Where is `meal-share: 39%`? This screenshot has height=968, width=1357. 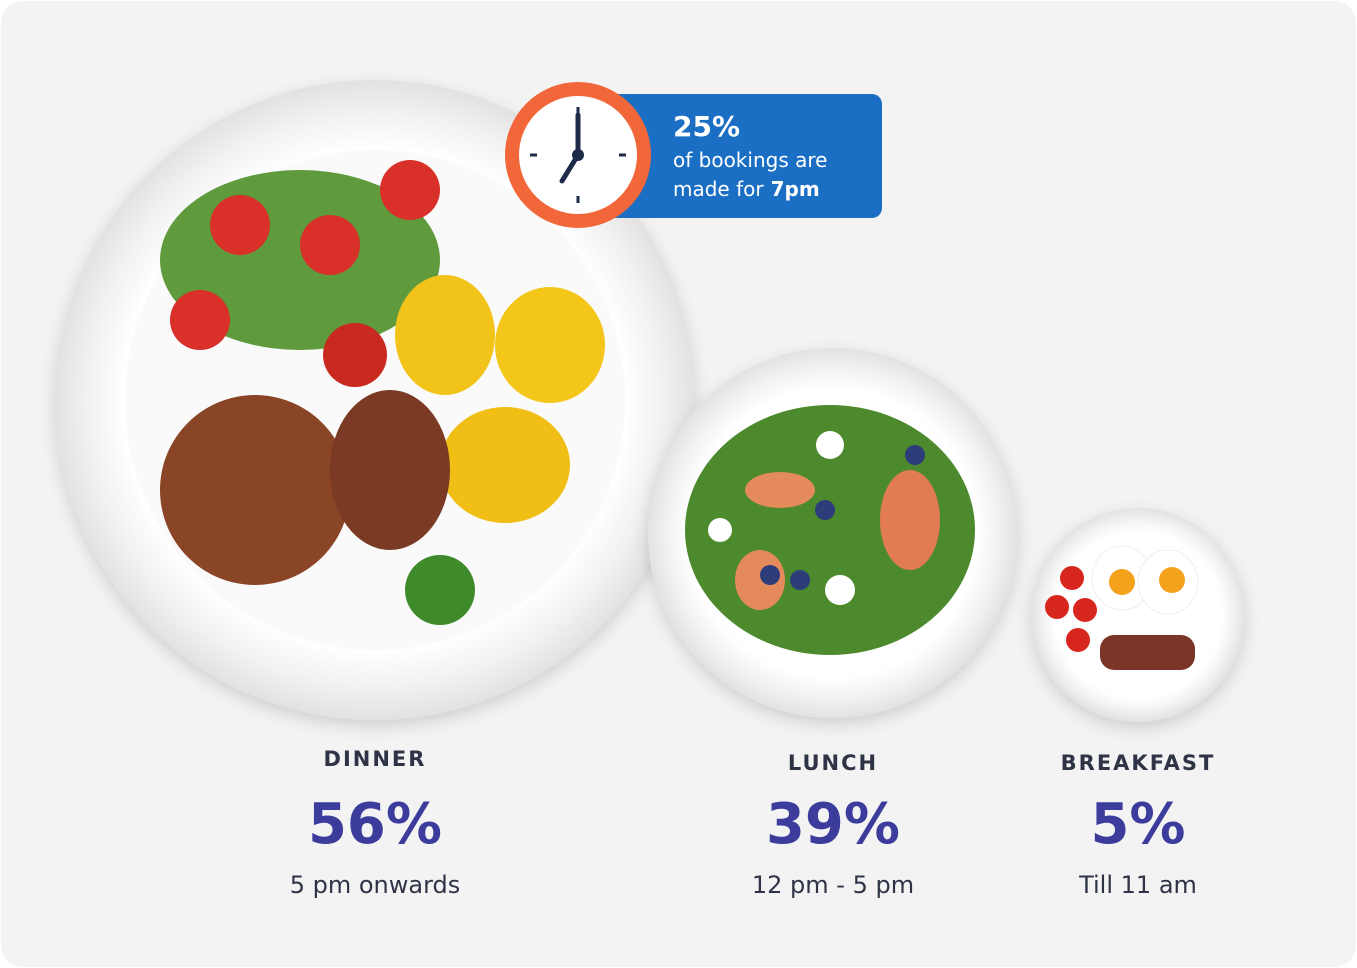
meal-share: 39% is located at coordinates (833, 824).